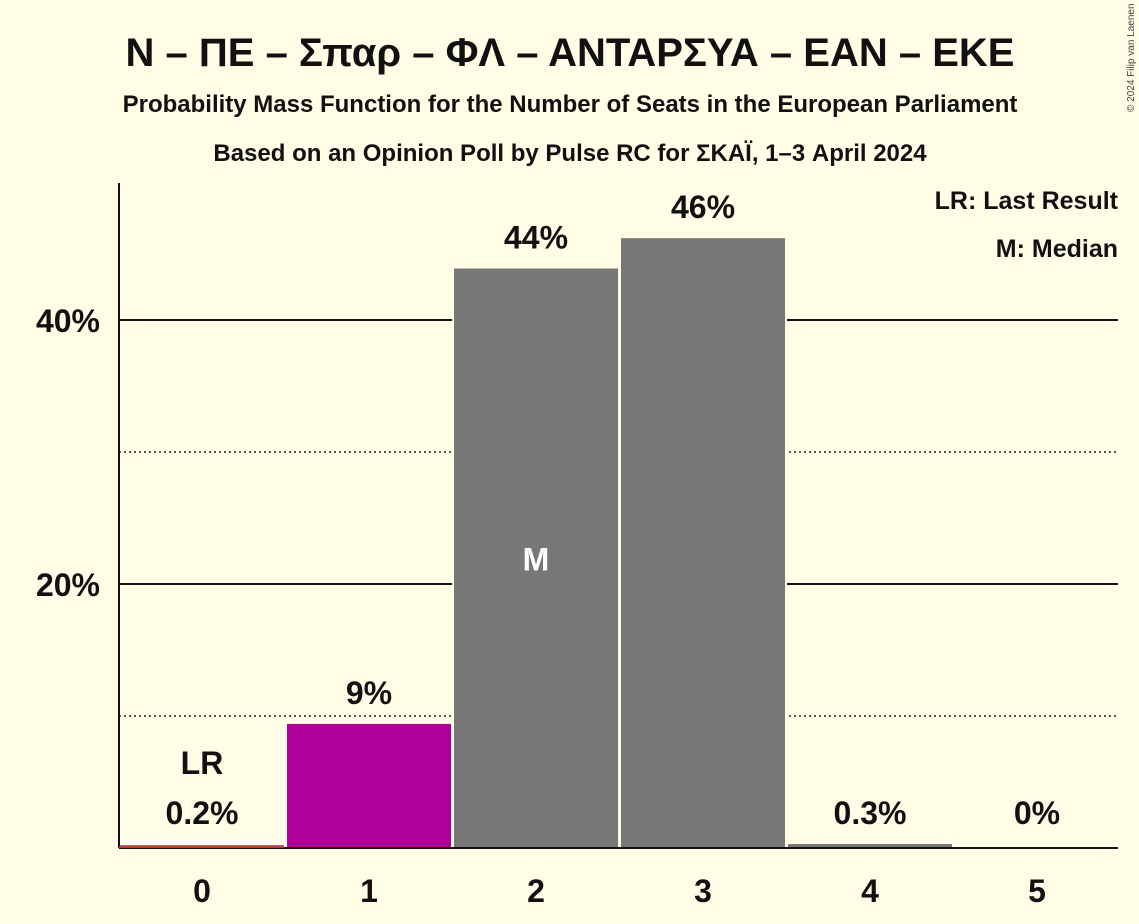 The width and height of the screenshot is (1139, 924). I want to click on bar-value-label-3: 46%, so click(703, 207).